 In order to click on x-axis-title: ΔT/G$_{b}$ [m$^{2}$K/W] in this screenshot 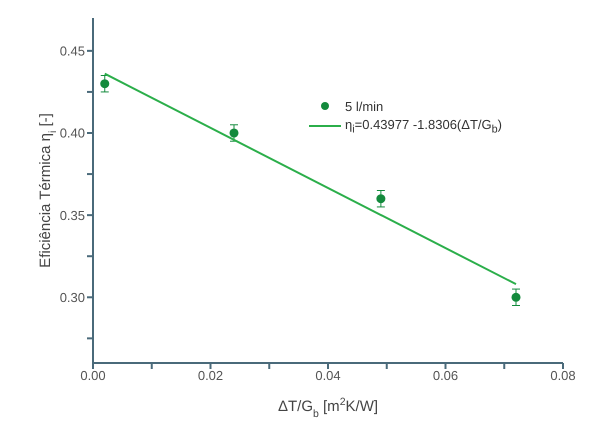, I will do `click(328, 408)`.